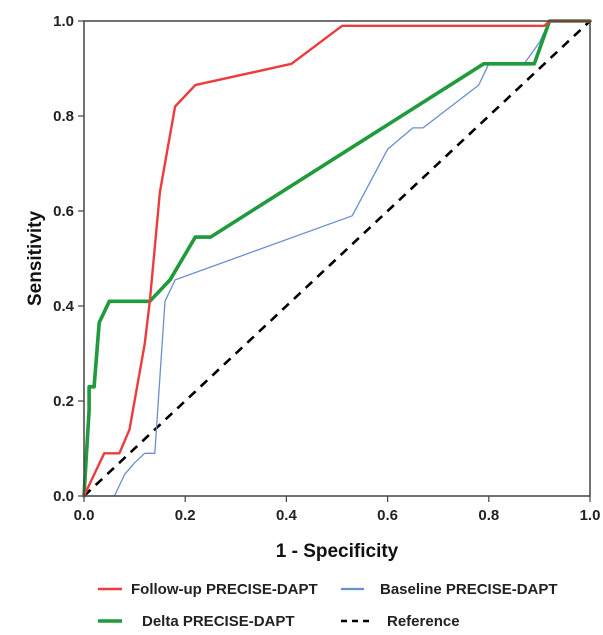  Describe the element at coordinates (224, 589) in the screenshot. I see `legend-label-follow-up-precise-dapt: Follow-up PRECISE-DAPT` at that location.